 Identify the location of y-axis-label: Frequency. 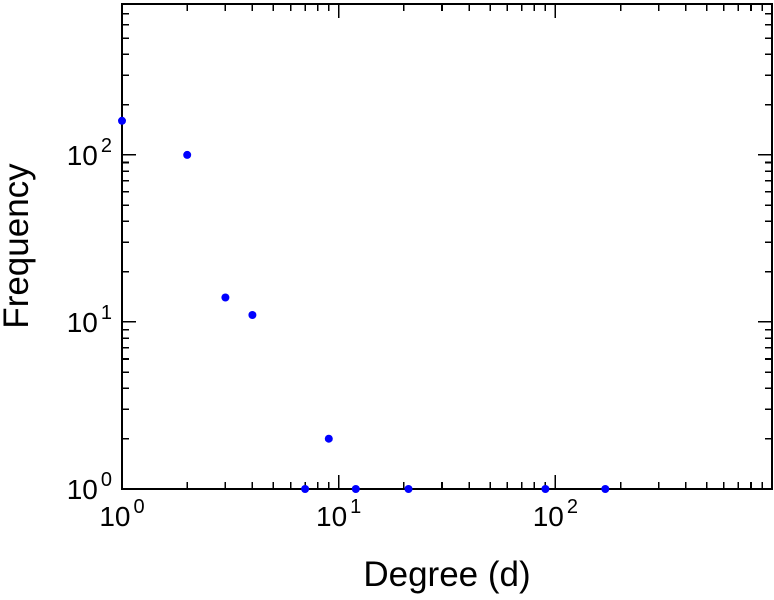
(18, 246).